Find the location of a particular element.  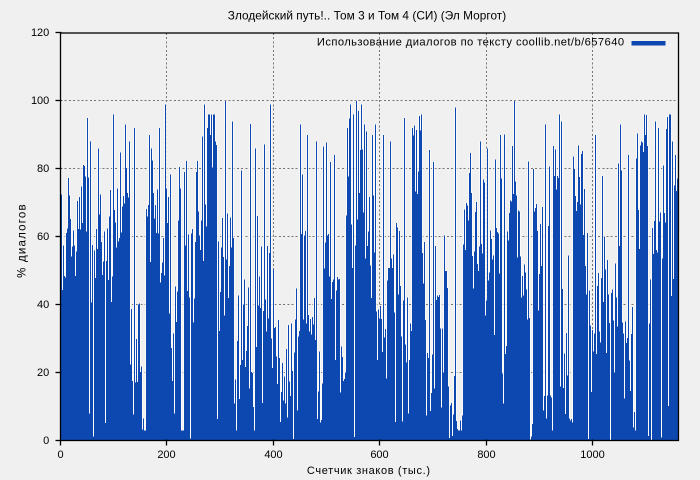

svg-text: Счетчик знаков (тыс.) is located at coordinates (369, 471).